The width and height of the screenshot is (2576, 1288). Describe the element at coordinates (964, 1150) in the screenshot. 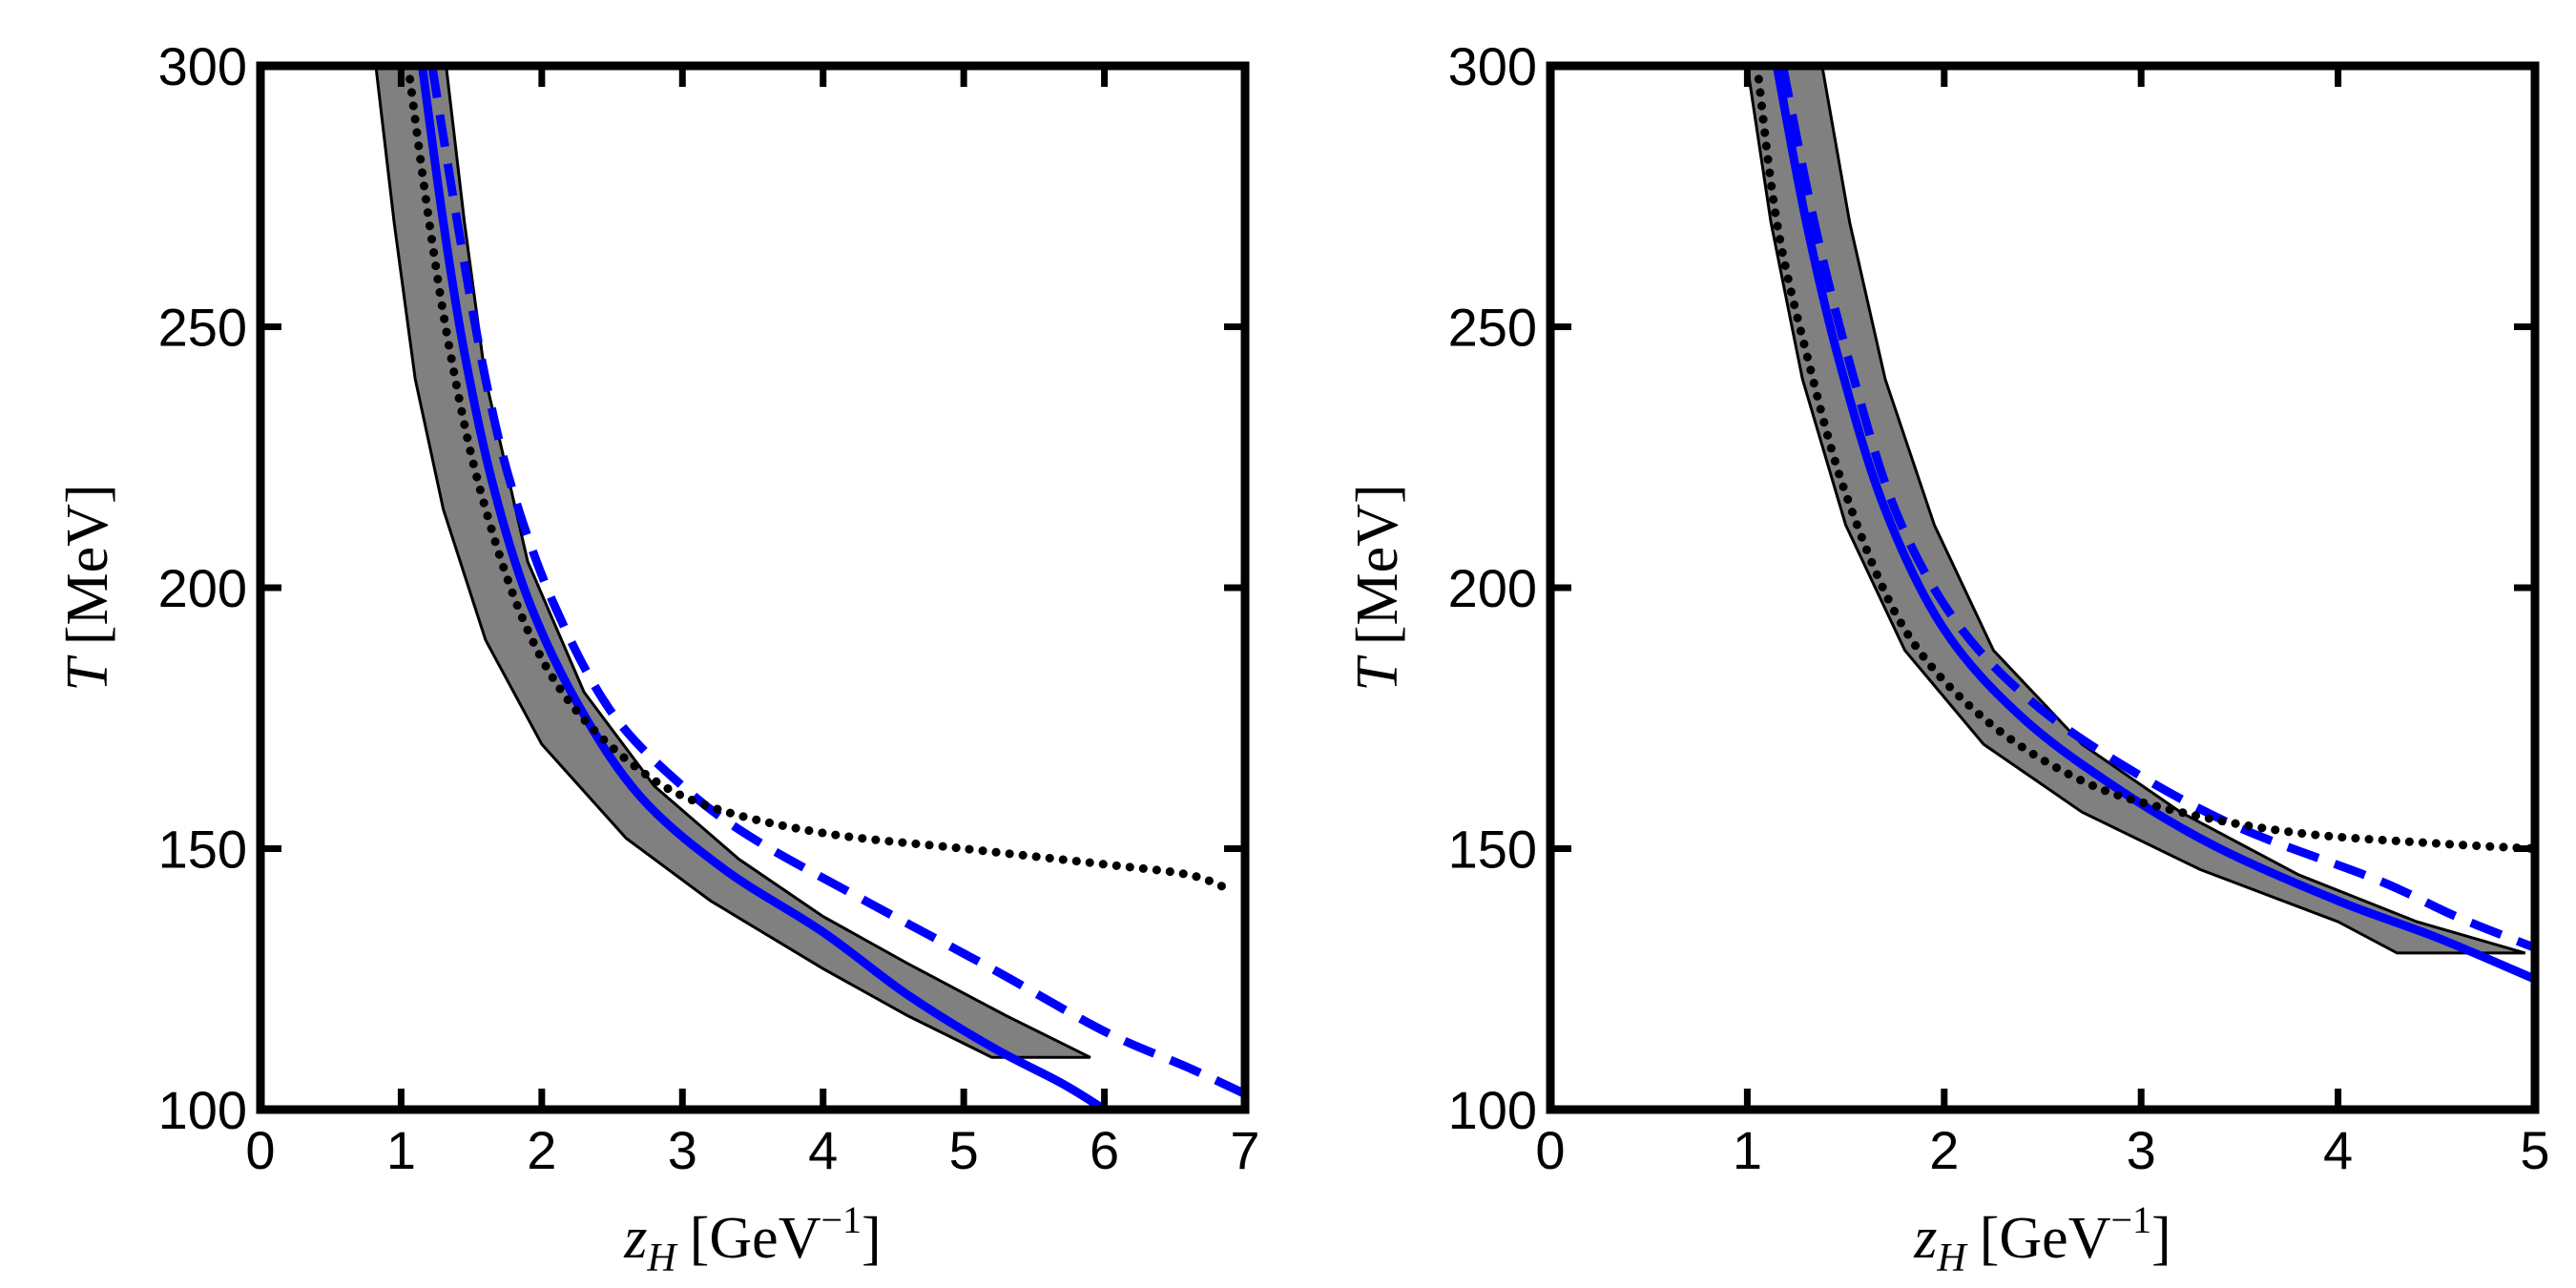

I see `left-x-tick-label: 5` at that location.